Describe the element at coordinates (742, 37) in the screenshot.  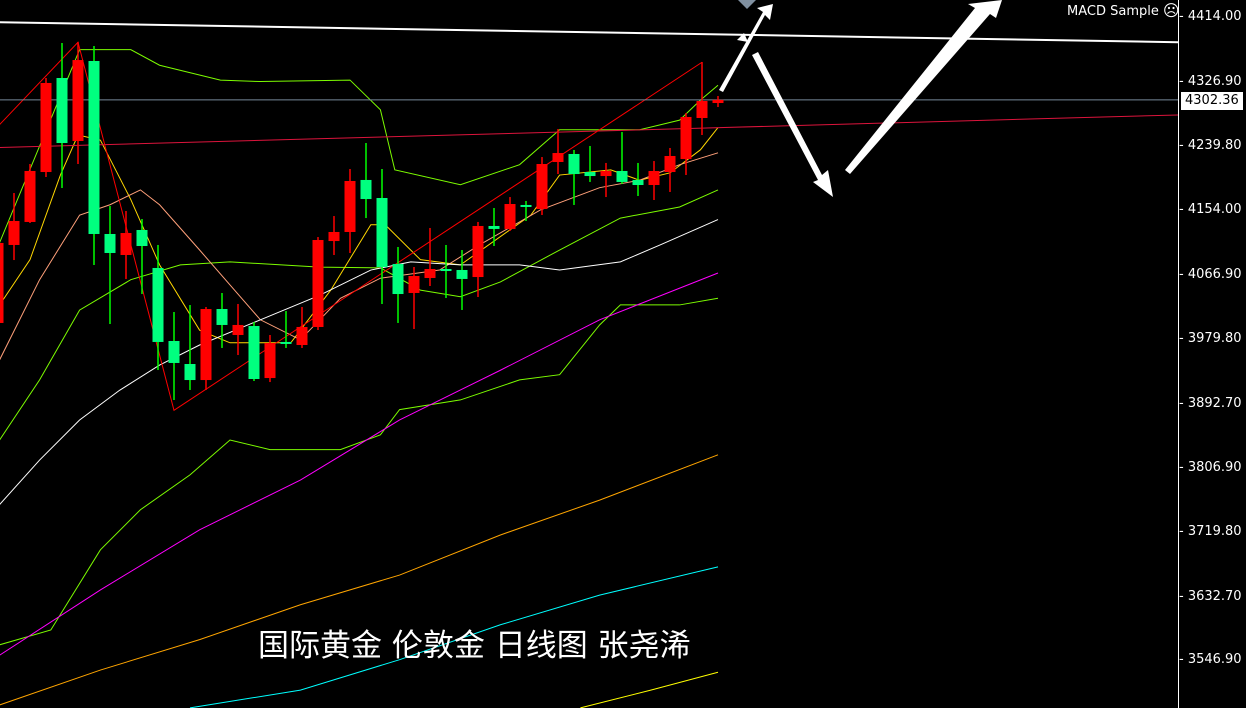
I see `arrow-tip-small` at that location.